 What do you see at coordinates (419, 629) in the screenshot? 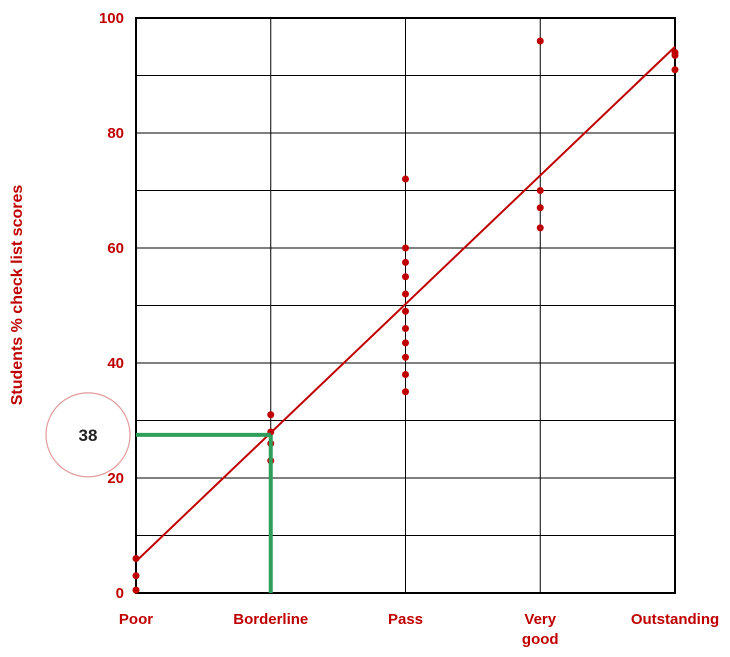
I see `x-tick-labels: Poor Borderline Pass Very good Outstanding` at bounding box center [419, 629].